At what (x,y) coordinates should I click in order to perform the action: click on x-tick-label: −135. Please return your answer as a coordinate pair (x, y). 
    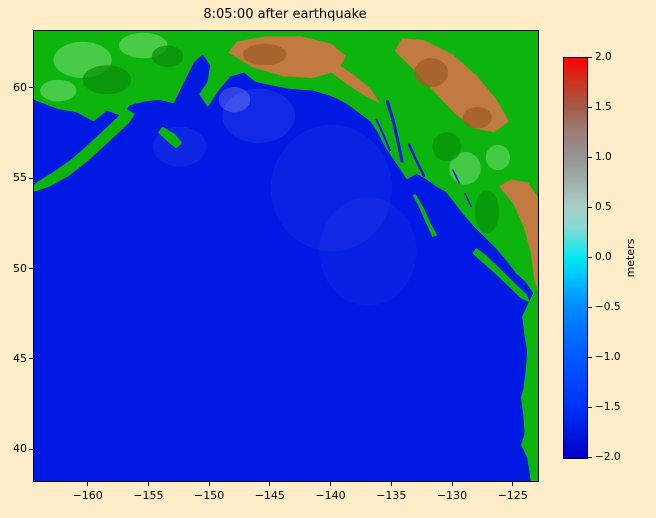
    Looking at the image, I should click on (391, 495).